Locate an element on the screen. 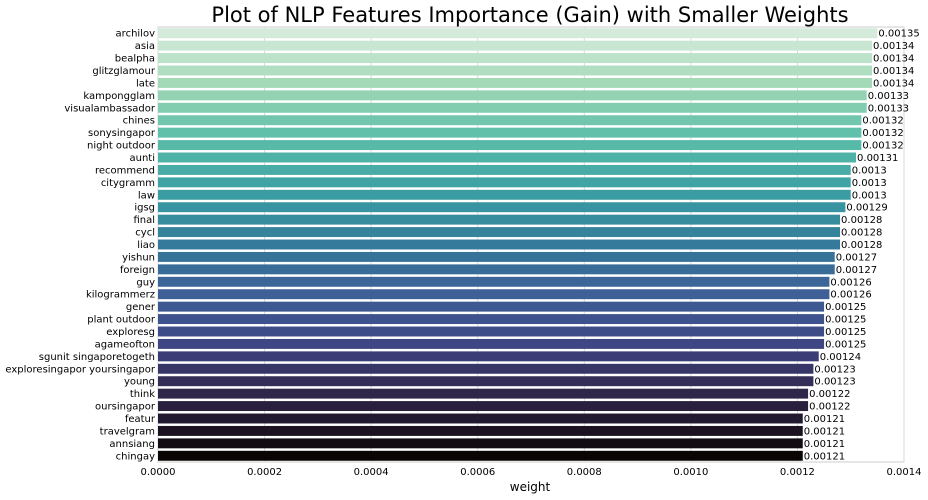  category-label: gener is located at coordinates (141, 307).